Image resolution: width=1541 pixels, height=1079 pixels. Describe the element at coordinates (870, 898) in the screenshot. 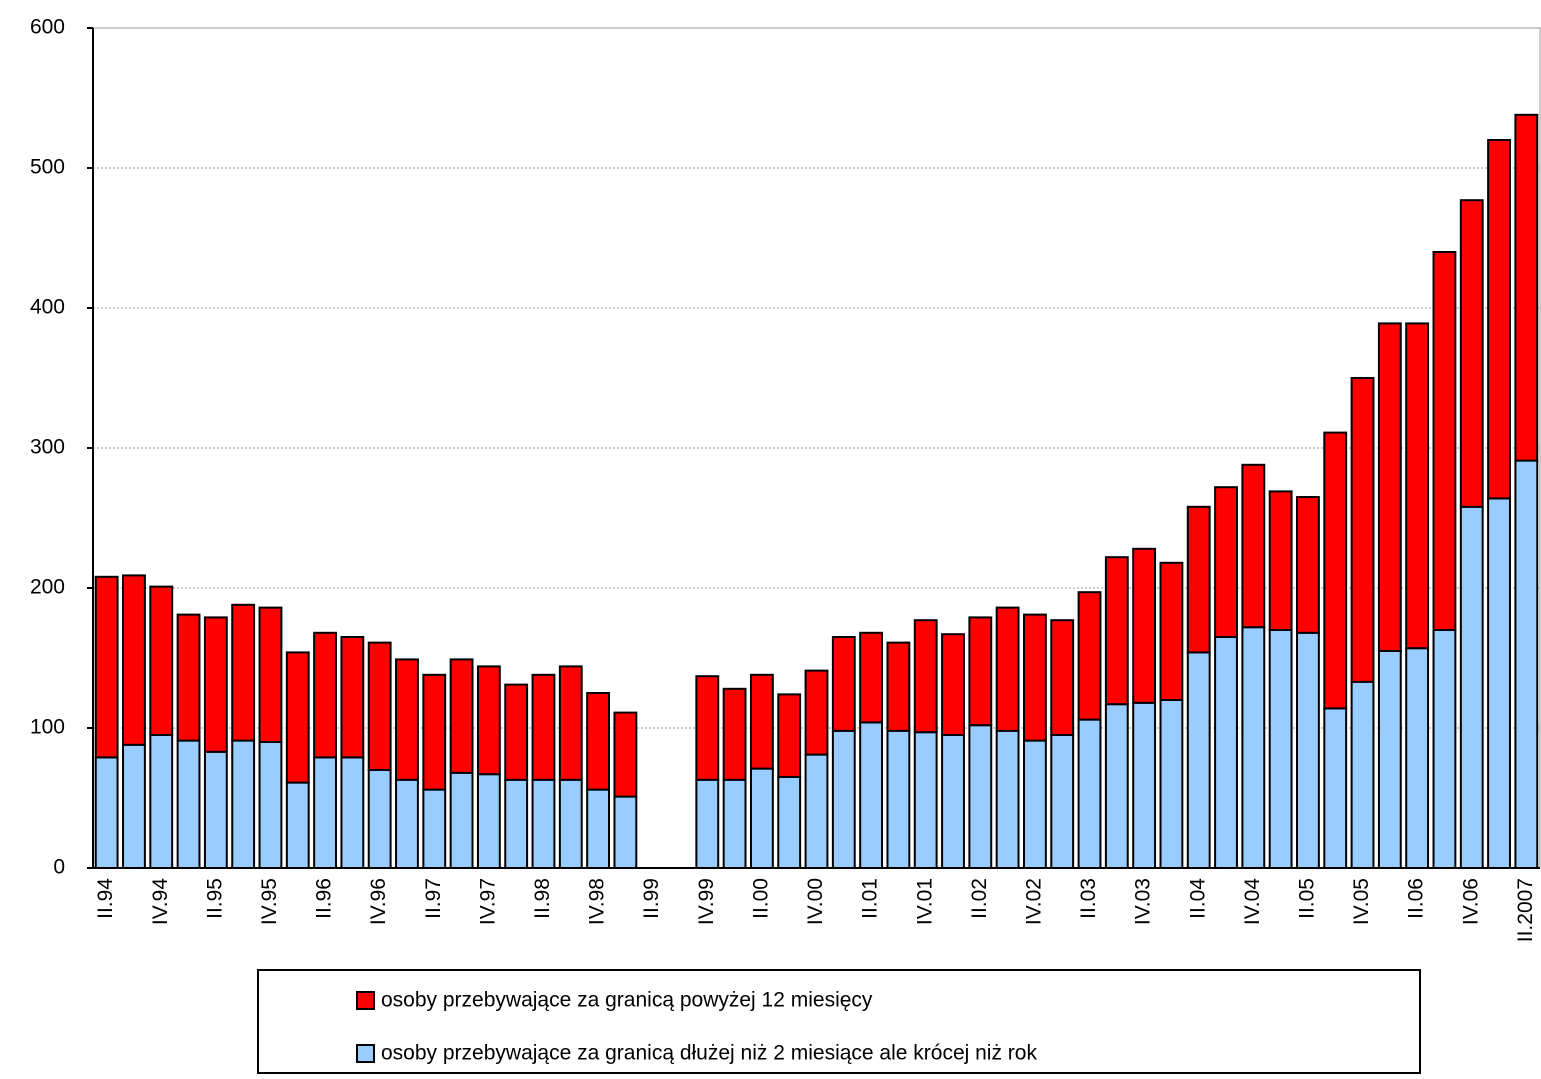

I see `x-tick-label: II.01` at that location.